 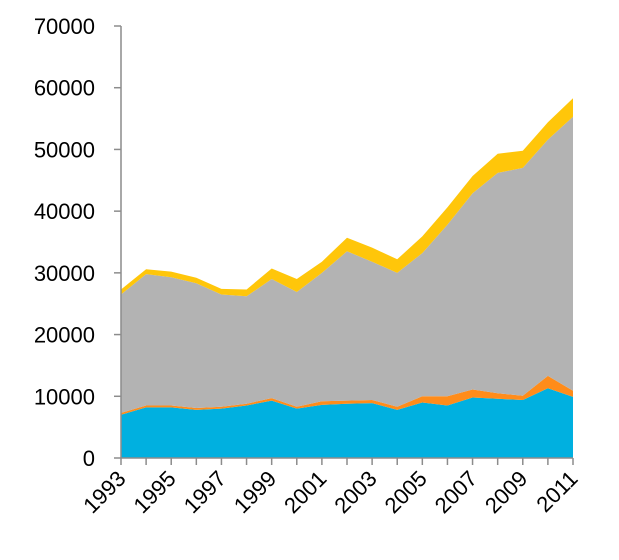 What do you see at coordinates (154, 492) in the screenshot?
I see `x-tick-label: 1995` at bounding box center [154, 492].